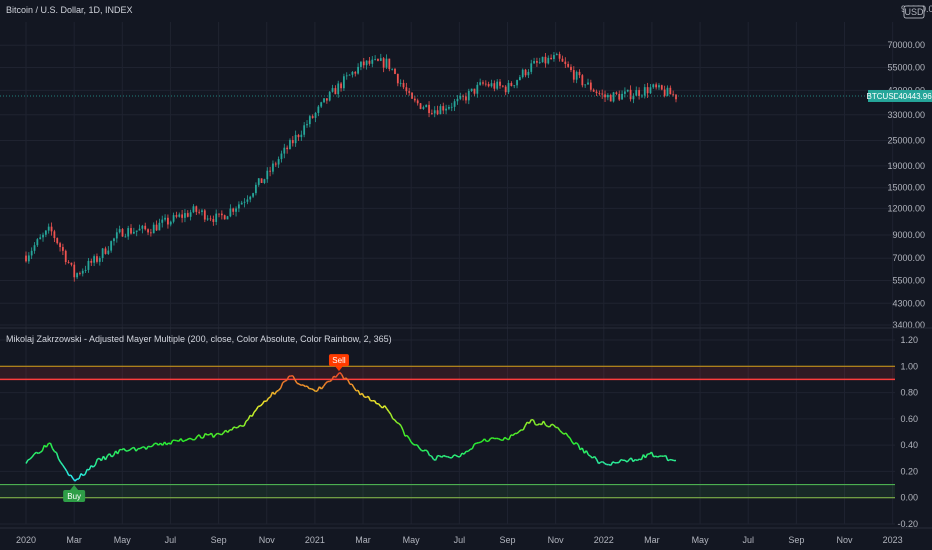  Describe the element at coordinates (914, 12) in the screenshot. I see `currency-badge: USD` at that location.